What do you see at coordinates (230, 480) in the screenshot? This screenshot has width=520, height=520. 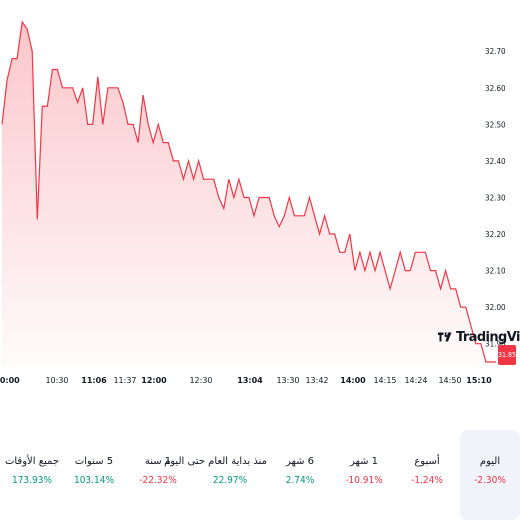 I see `period-change-value: 22.97%` at bounding box center [230, 480].